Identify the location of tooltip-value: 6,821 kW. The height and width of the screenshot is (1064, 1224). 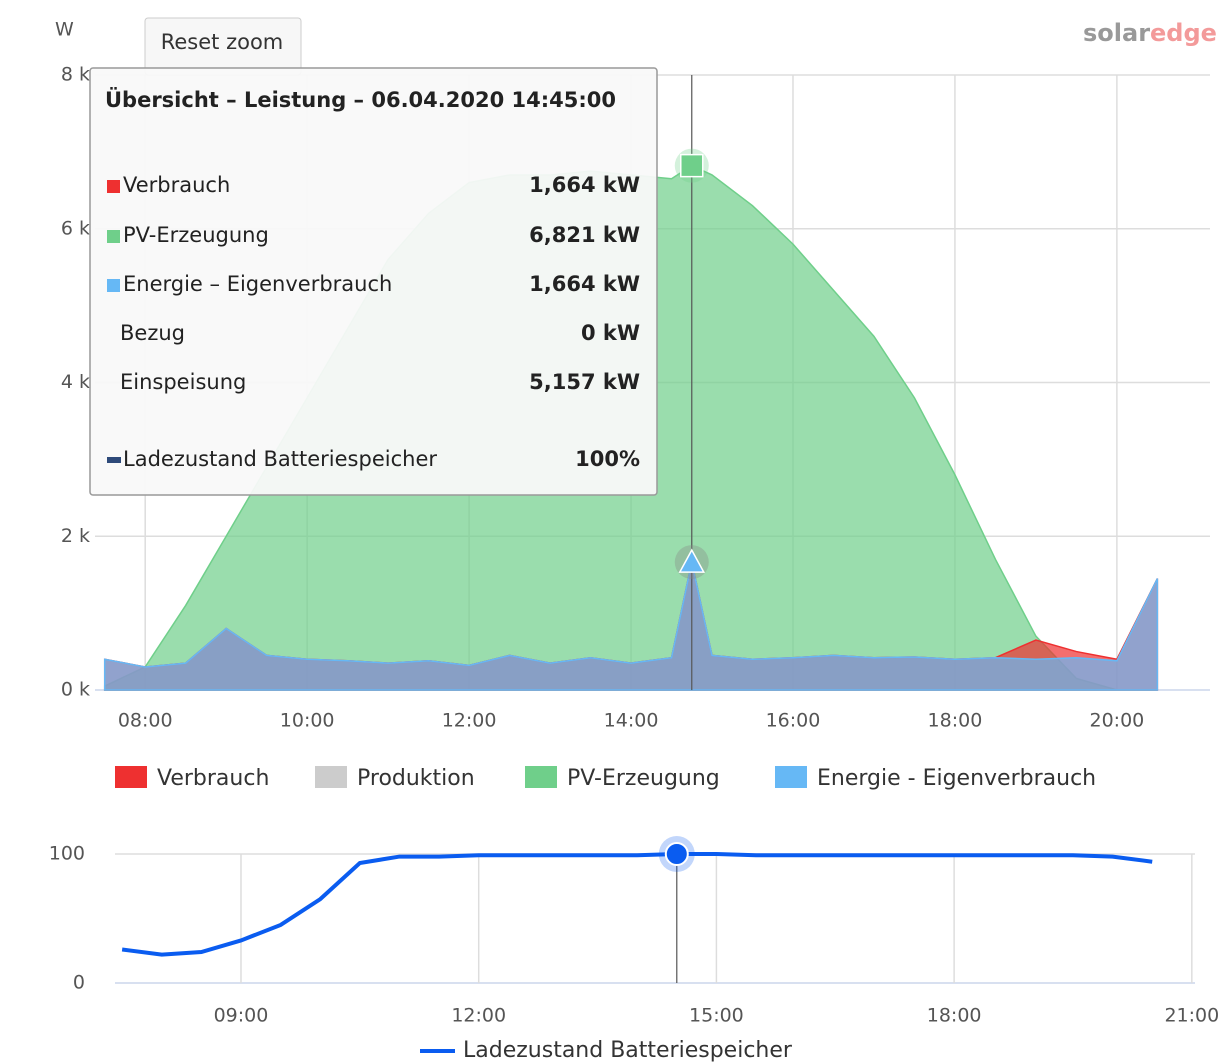
(584, 235).